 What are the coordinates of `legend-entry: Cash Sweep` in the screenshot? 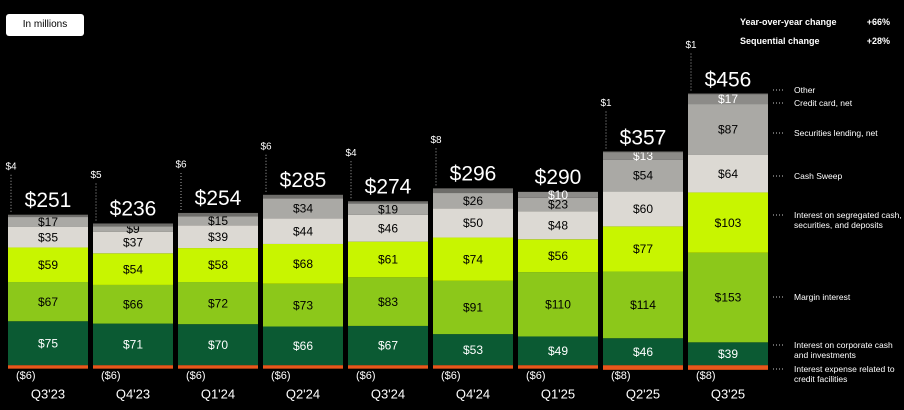 It's located at (818, 176).